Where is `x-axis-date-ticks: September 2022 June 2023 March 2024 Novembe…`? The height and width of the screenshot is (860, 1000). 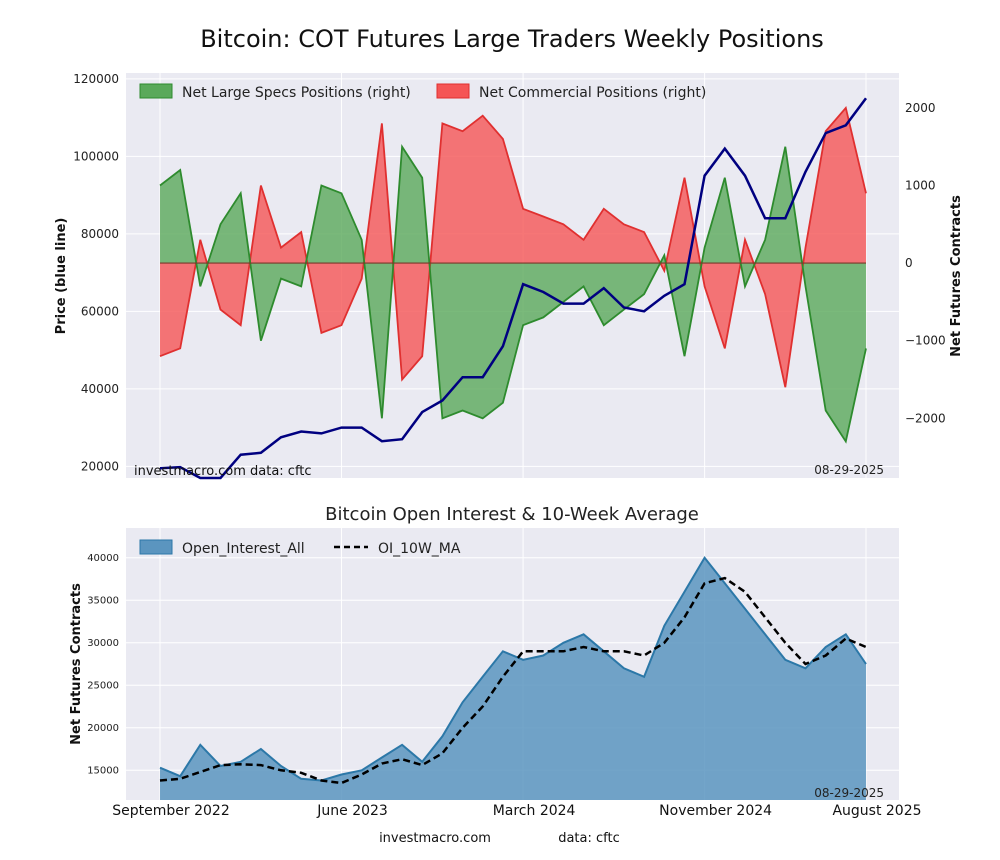 x-axis-date-ticks: September 2022 June 2023 March 2024 Novembe… is located at coordinates (516, 811).